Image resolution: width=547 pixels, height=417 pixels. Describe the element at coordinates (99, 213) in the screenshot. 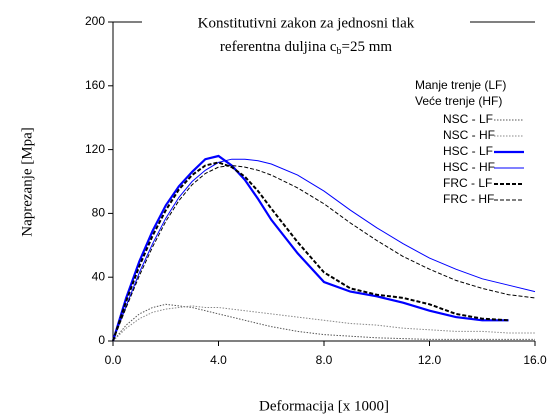

I see `y-tick-label: 80` at that location.